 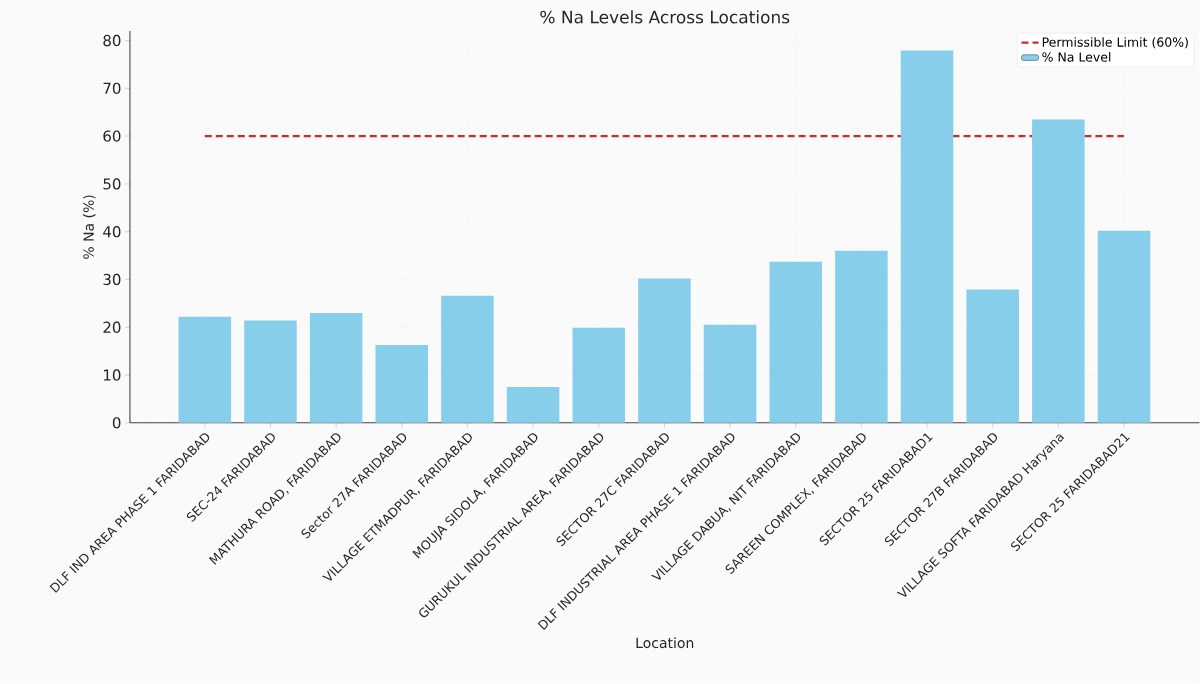 What do you see at coordinates (112, 375) in the screenshot?
I see `y-tick-label: 10` at bounding box center [112, 375].